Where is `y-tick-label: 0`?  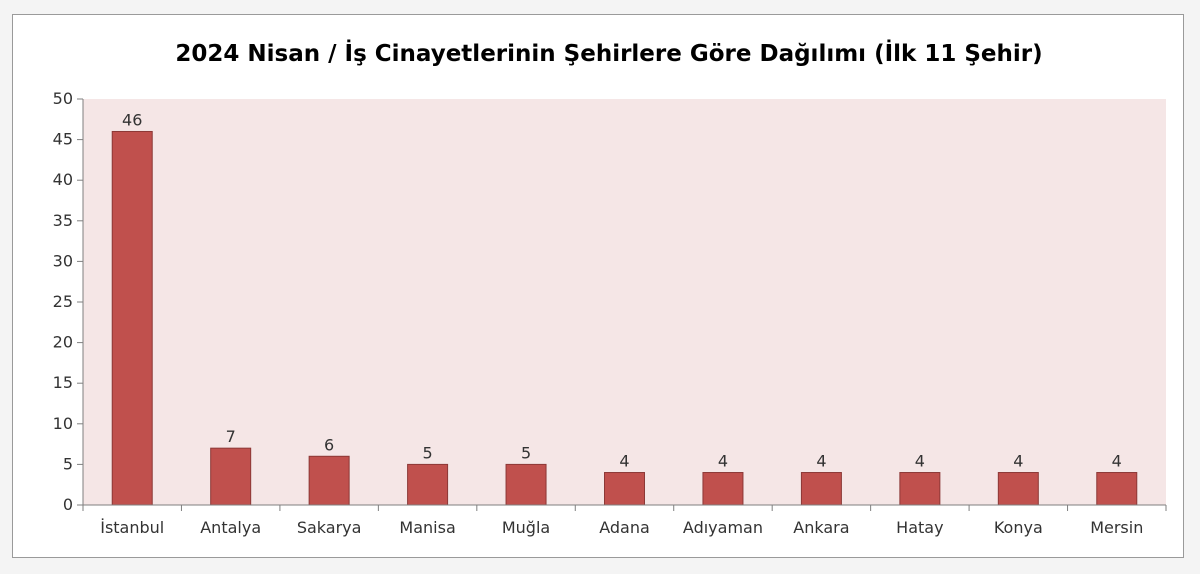
y-tick-label: 0 is located at coordinates (68, 504).